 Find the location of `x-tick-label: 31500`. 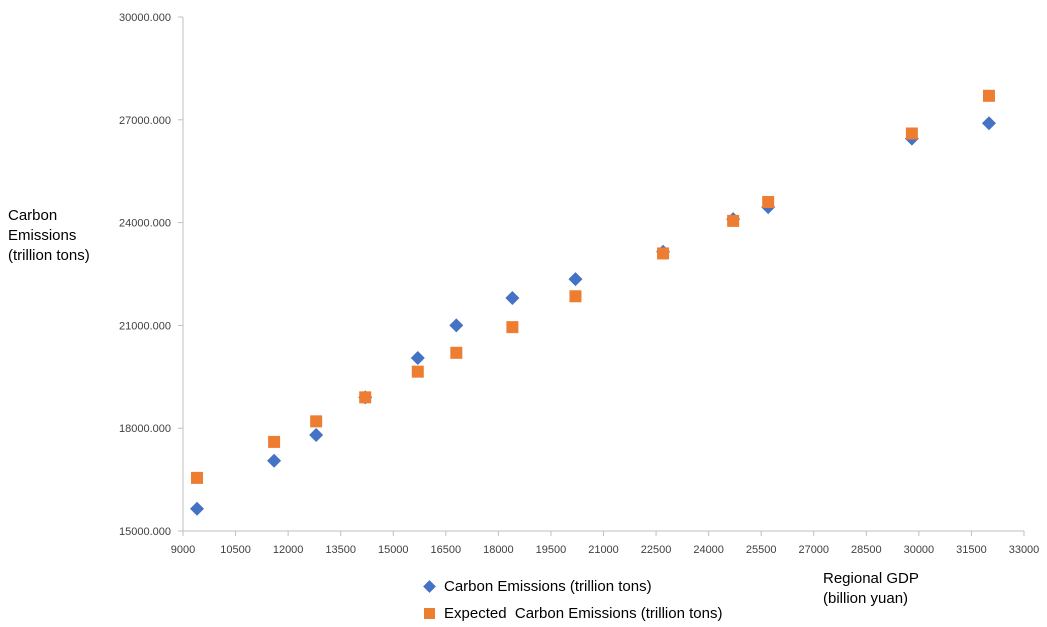

x-tick-label: 31500 is located at coordinates (971, 550).